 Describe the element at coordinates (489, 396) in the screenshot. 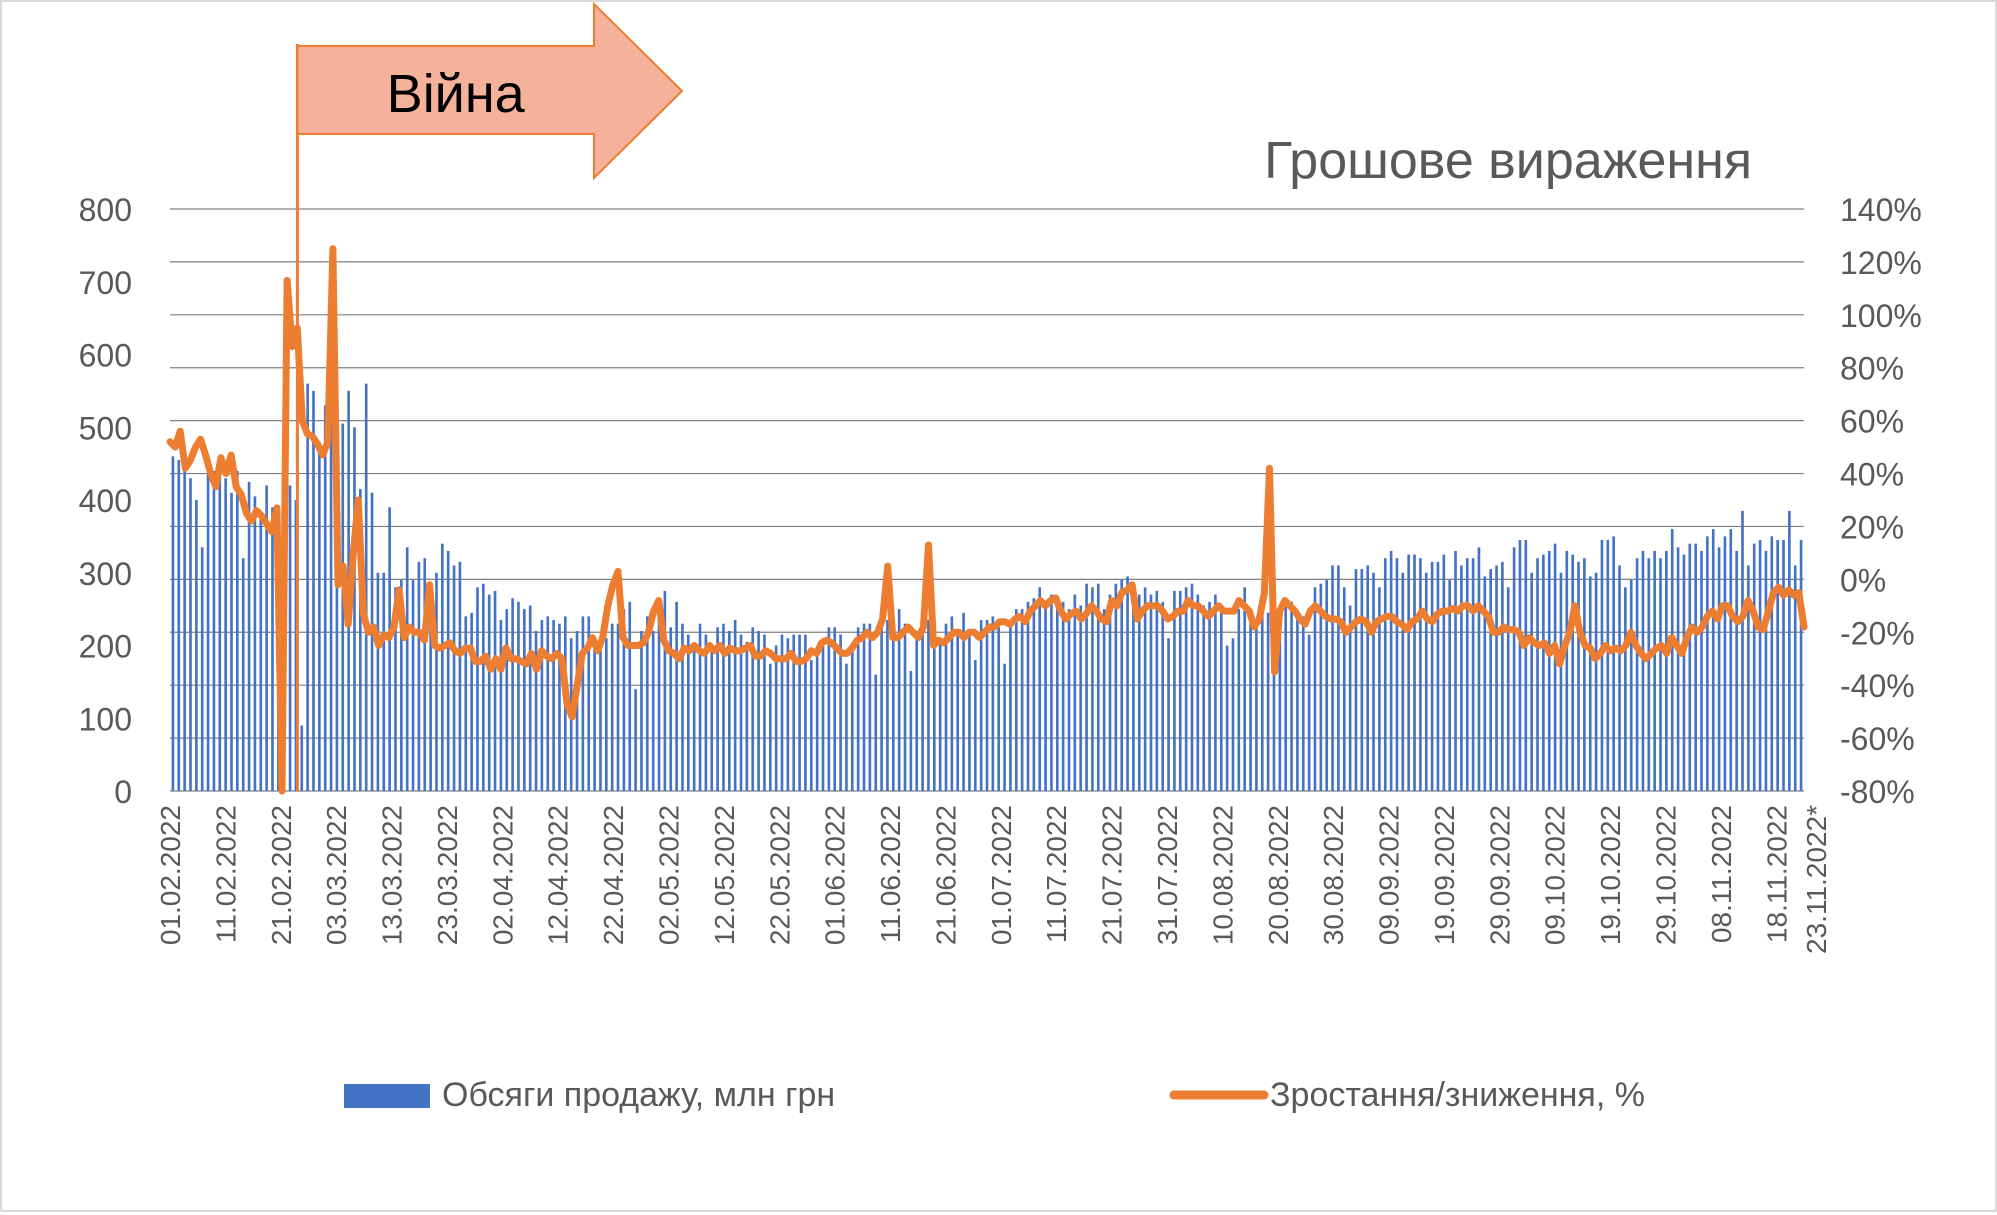

I see `war-annotation: Війна` at that location.